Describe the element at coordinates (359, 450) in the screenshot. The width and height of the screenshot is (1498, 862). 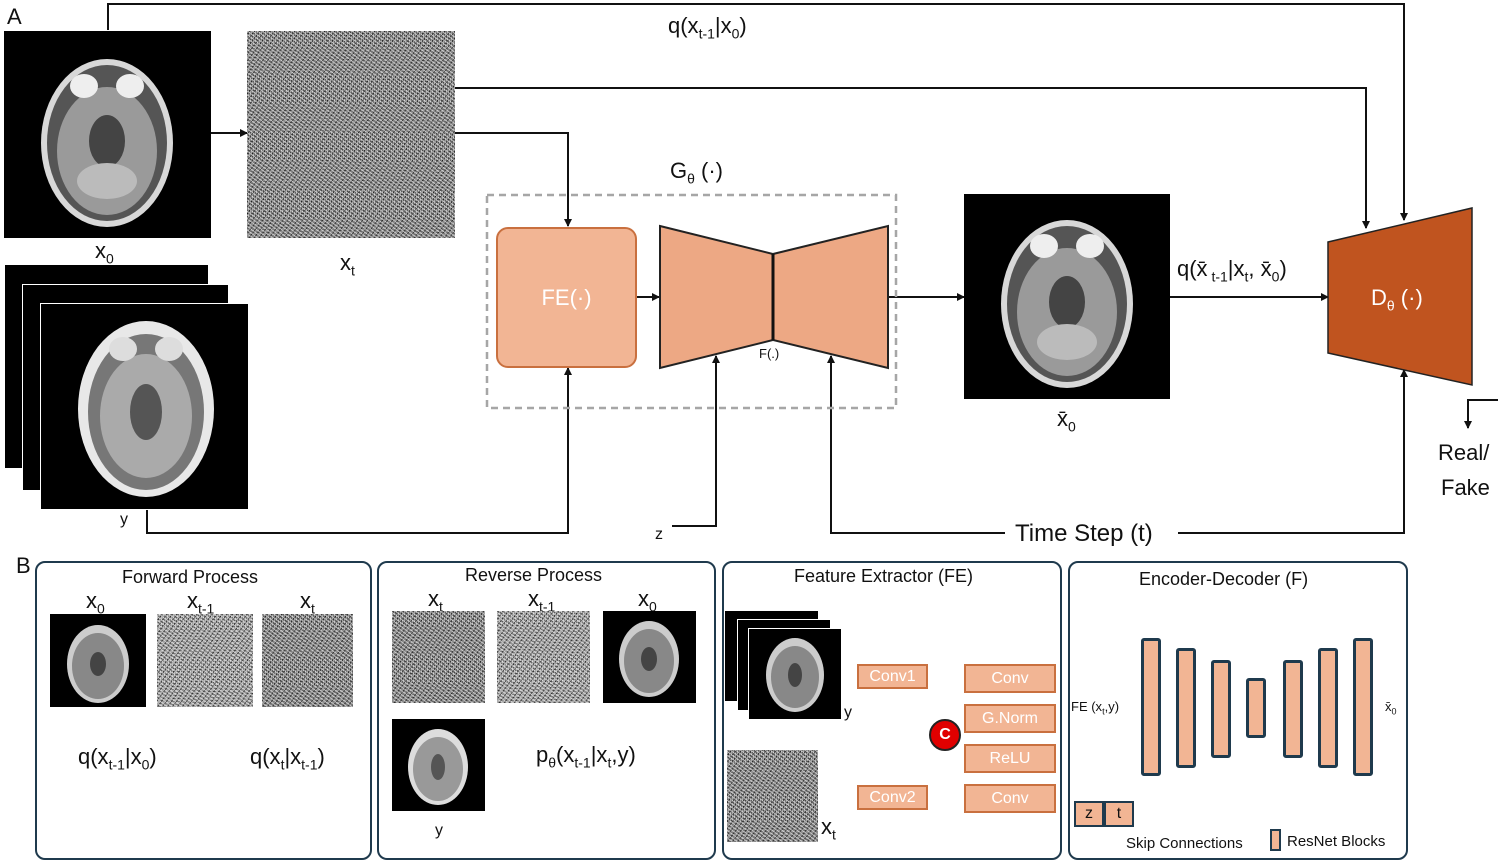
I see `arrow-y-to-fe` at that location.